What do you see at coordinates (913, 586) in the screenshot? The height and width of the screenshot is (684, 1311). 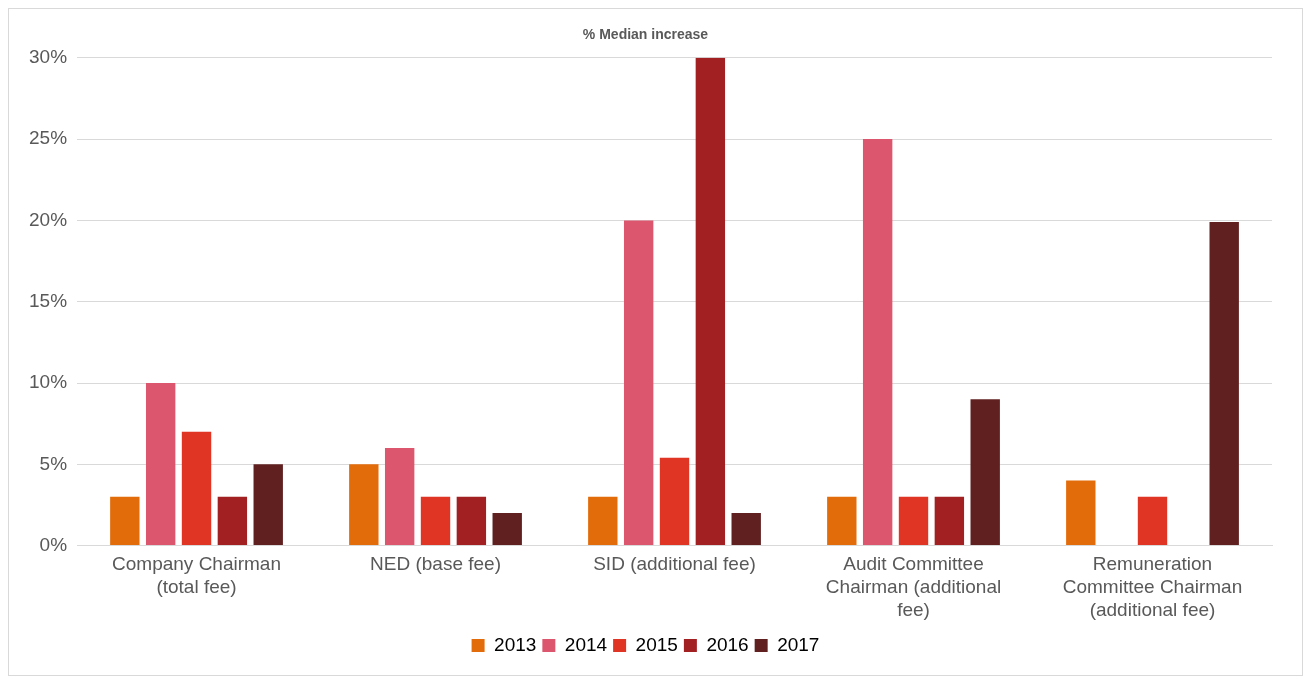 I see `x-tick-label: Audit Committee Chairman (additional fee)` at bounding box center [913, 586].